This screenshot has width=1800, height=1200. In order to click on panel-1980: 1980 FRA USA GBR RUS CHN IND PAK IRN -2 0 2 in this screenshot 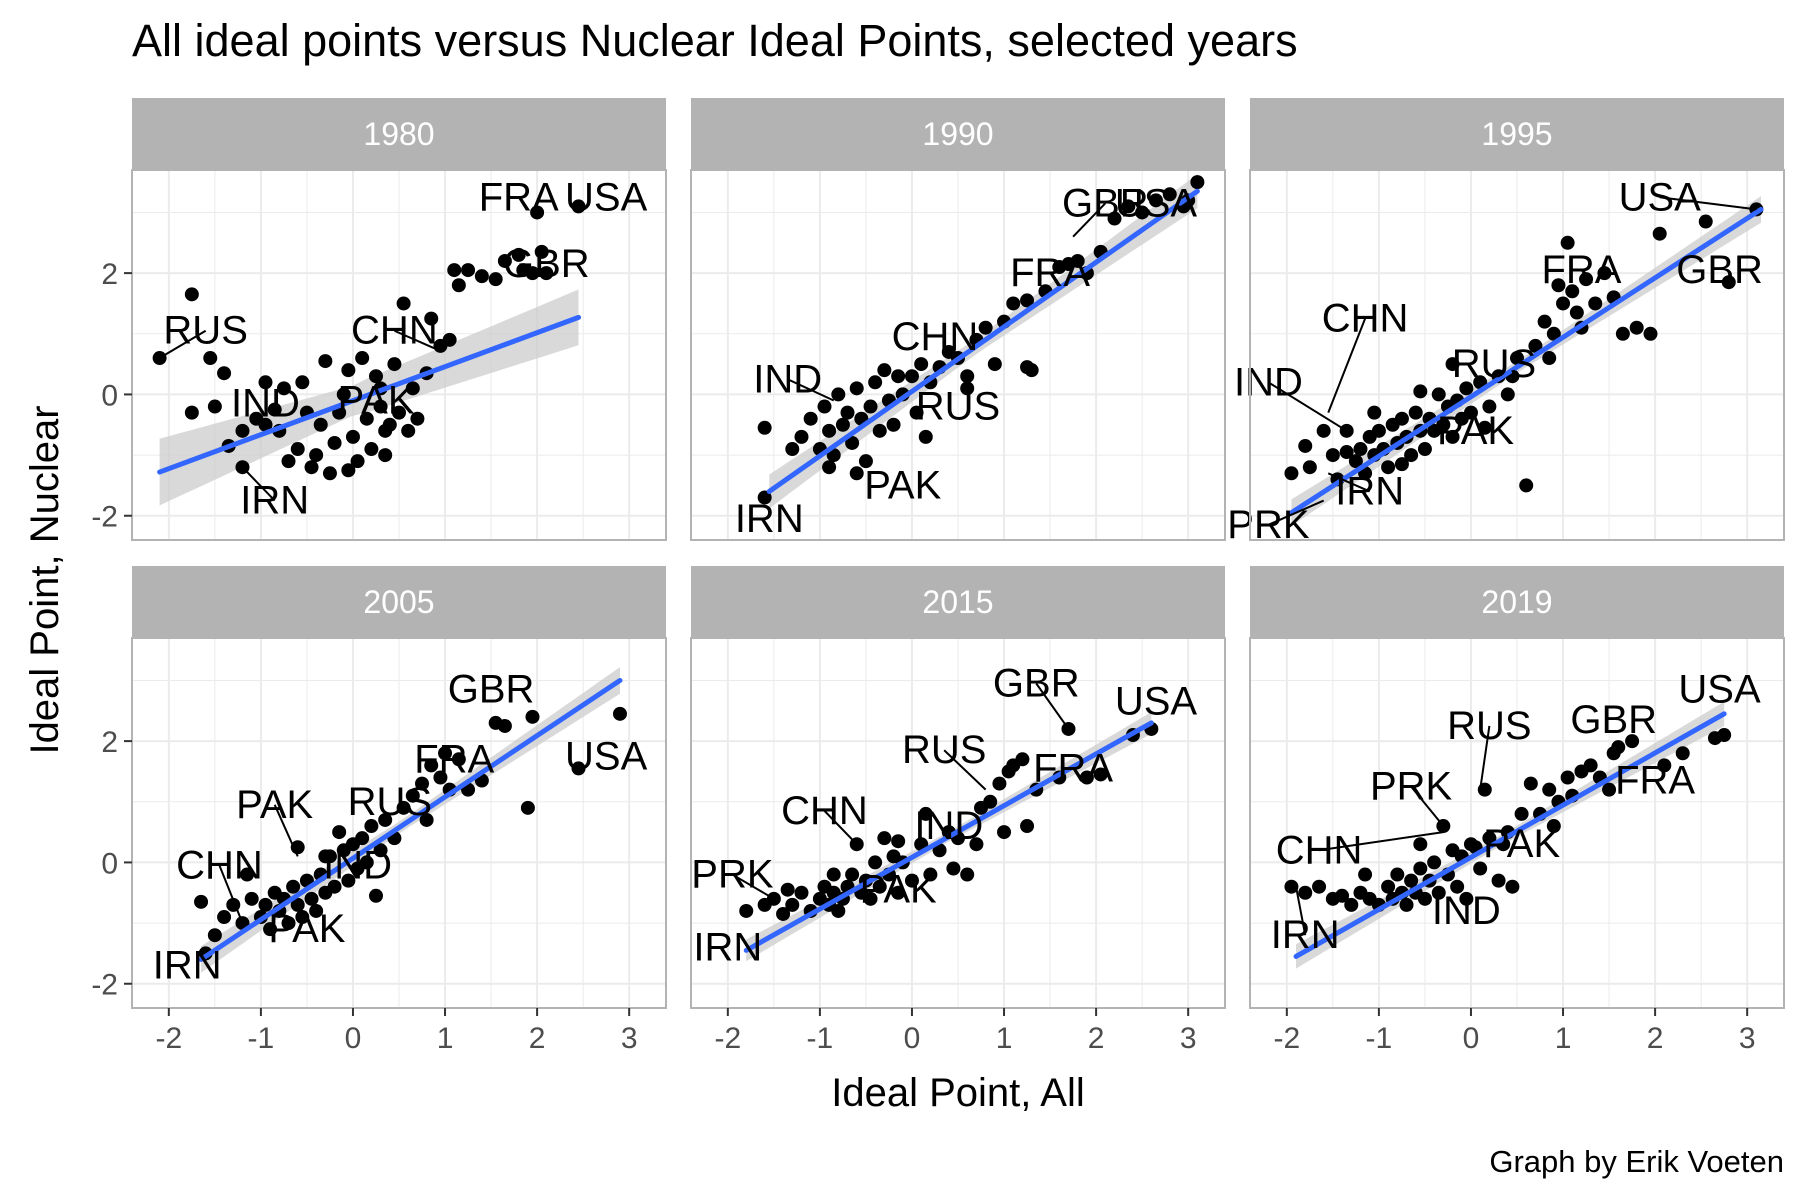, I will do `click(379, 319)`.